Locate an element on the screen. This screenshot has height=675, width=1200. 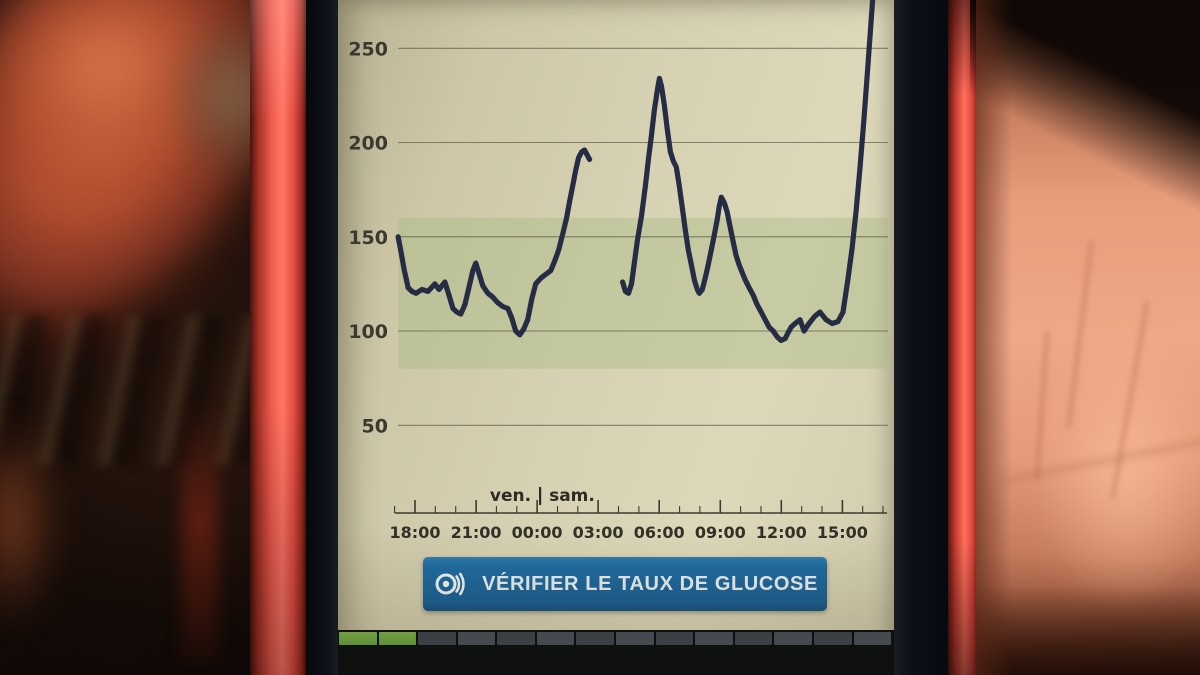
palm-shadow-bottom is located at coordinates (1088, 630).